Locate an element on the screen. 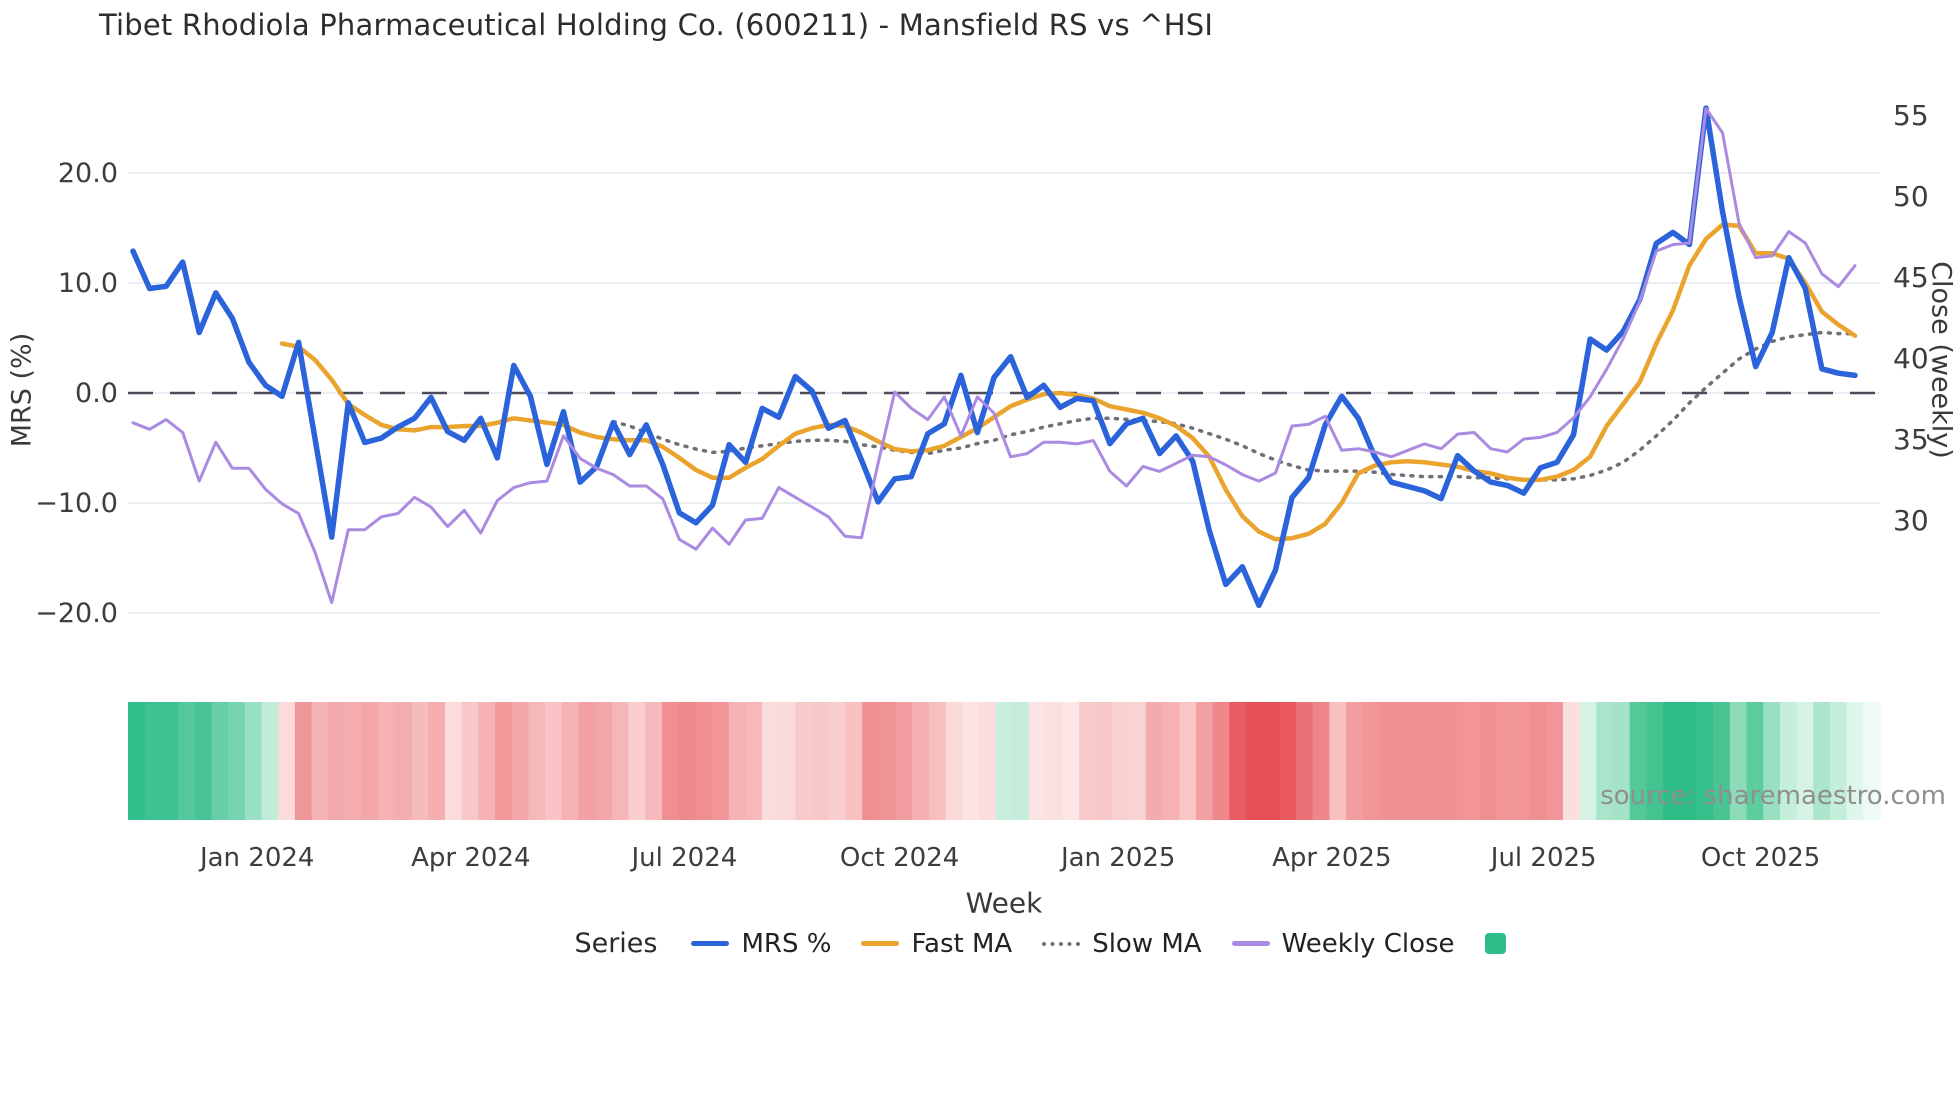 This screenshot has width=1960, height=1102. x-axis-tick-label: Oct 2024 is located at coordinates (899, 858).